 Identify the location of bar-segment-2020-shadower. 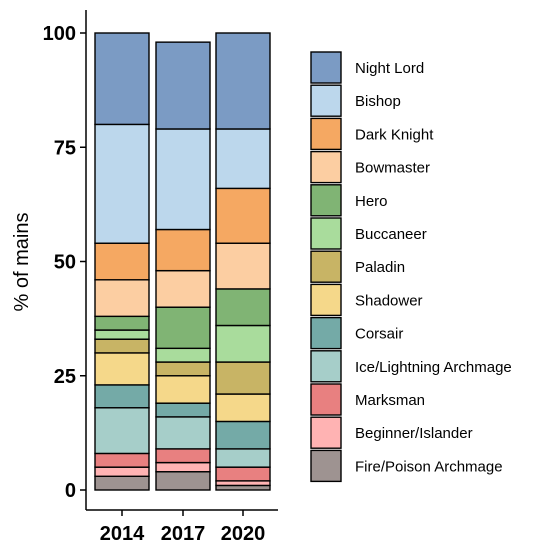
(243, 408).